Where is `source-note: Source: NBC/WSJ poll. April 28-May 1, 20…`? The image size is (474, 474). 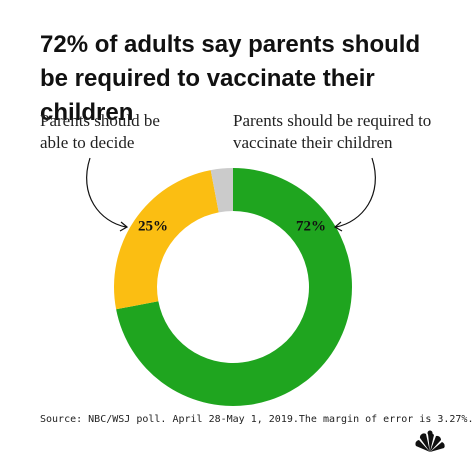
source-note: Source: NBC/WSJ poll. April 28-May 1, 20… is located at coordinates (257, 419).